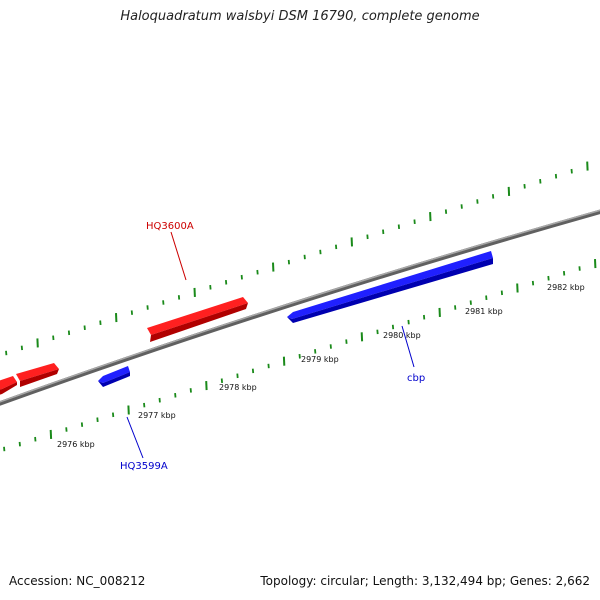  Describe the element at coordinates (157, 415) in the screenshot. I see `scale-label-2977: 2977 kbp` at that location.